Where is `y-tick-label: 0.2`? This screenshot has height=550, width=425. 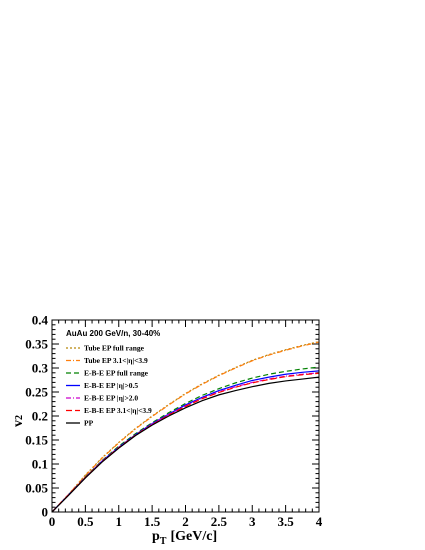 y-tick-label: 0.2 is located at coordinates (40, 416).